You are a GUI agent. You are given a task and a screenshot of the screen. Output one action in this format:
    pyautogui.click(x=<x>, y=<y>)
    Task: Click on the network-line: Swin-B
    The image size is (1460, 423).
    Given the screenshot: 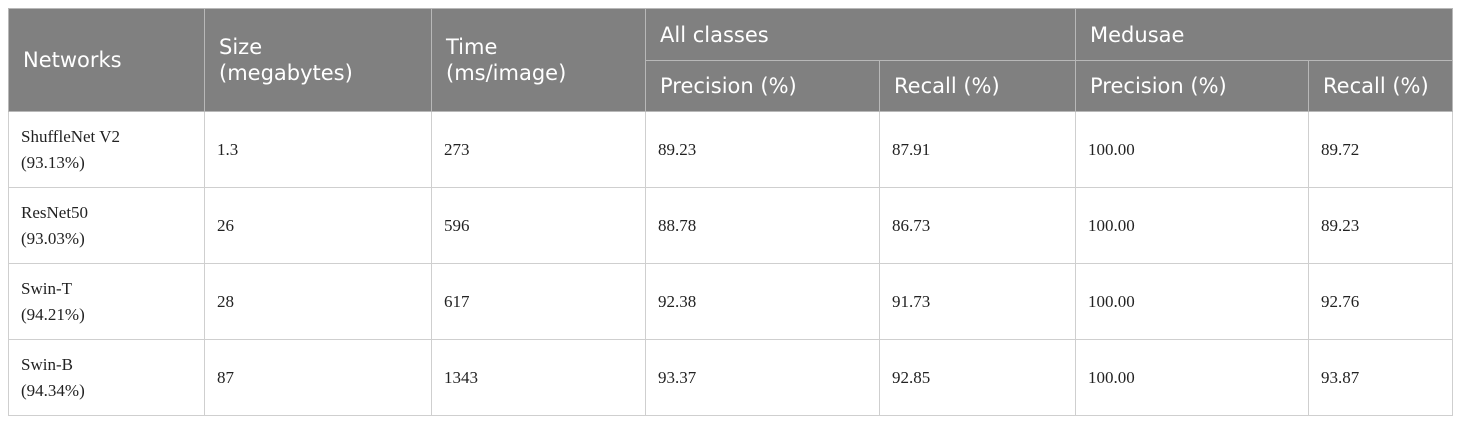 What is the action you would take?
    pyautogui.click(x=47, y=364)
    